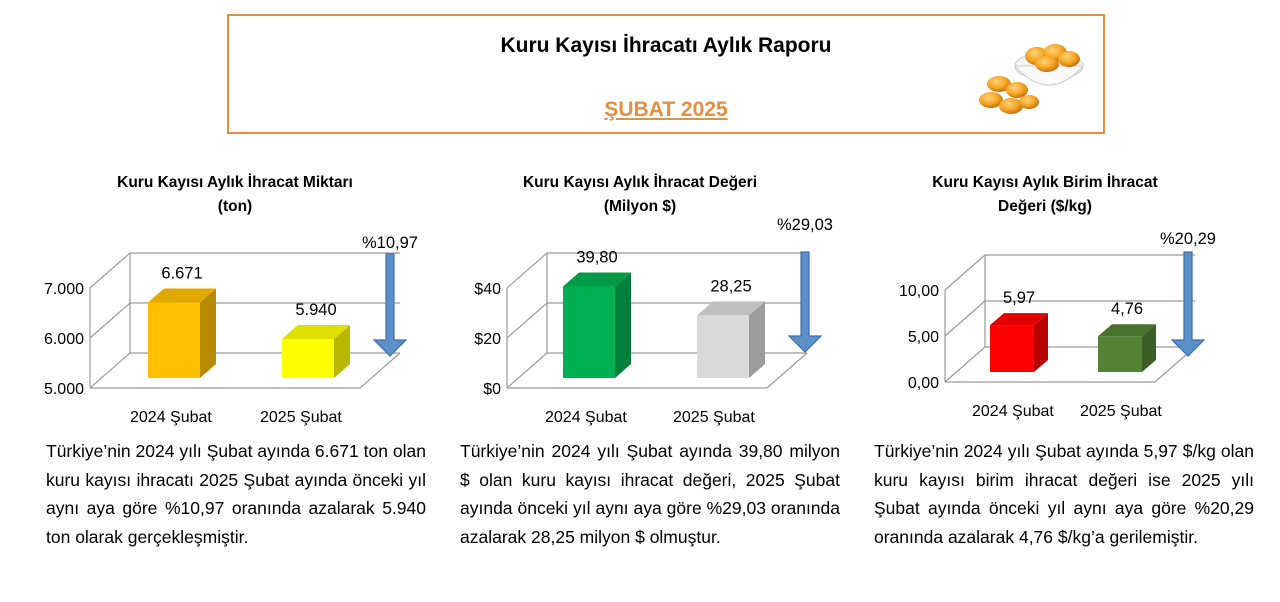  What do you see at coordinates (805, 225) in the screenshot?
I see `change-percent-label: %29,03` at bounding box center [805, 225].